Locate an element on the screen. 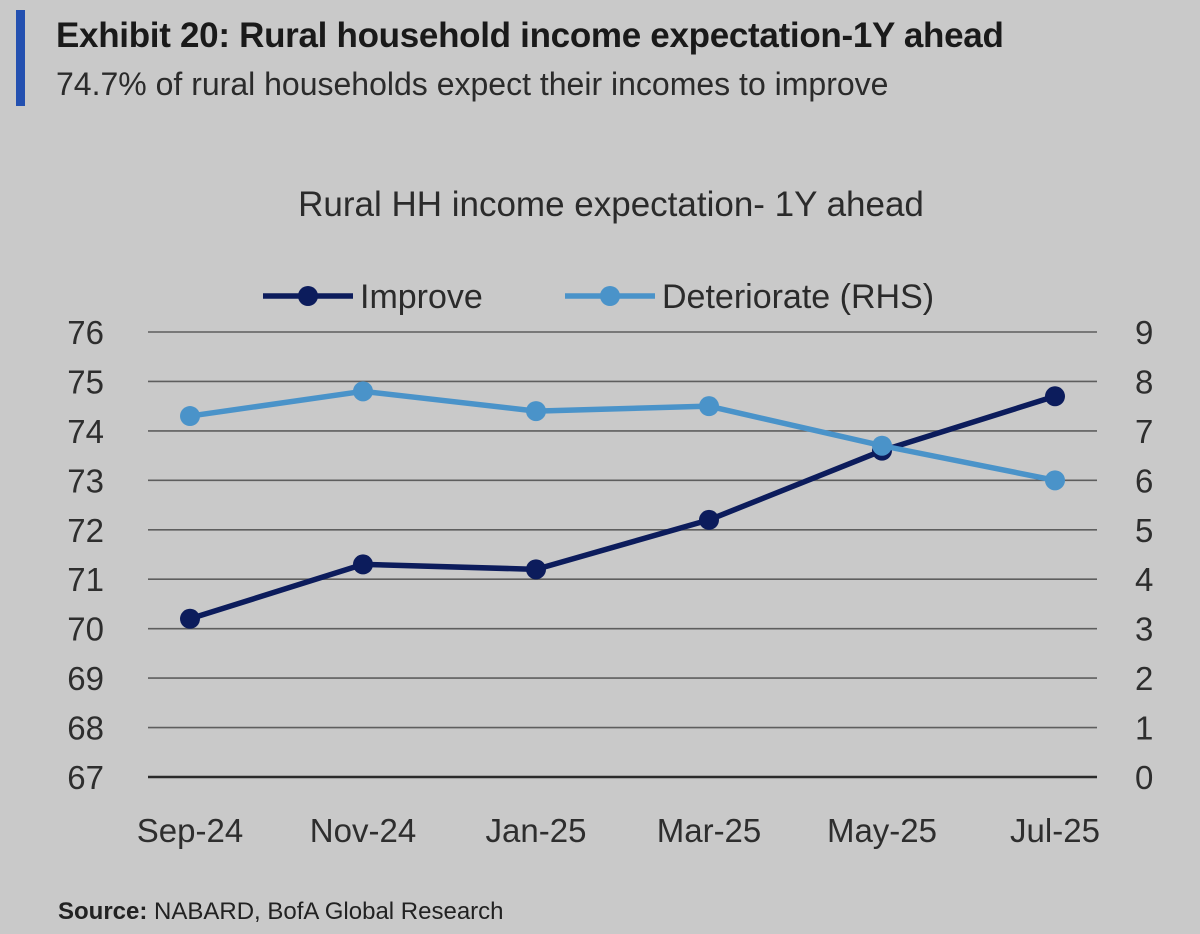 The width and height of the screenshot is (1200, 934). legend-label-improve: Improve is located at coordinates (421, 297).